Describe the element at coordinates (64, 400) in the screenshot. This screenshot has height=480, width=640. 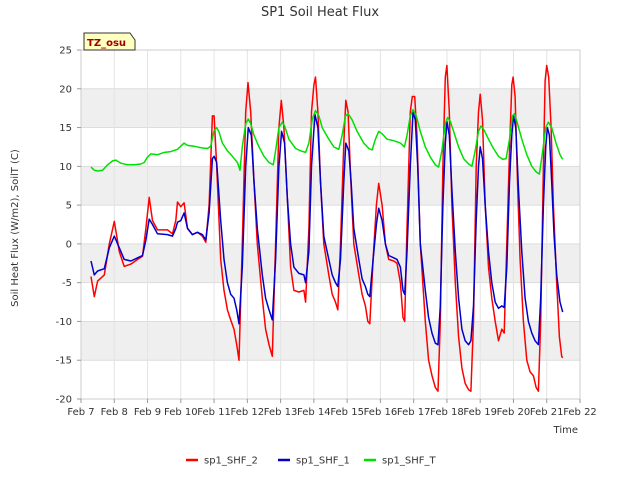
I see `y-tick-label: -20` at that location.